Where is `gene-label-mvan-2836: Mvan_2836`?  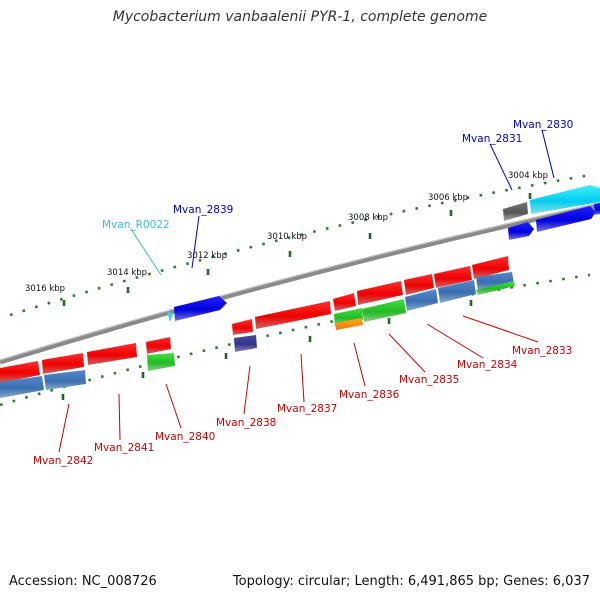
gene-label-mvan-2836: Mvan_2836 is located at coordinates (369, 395).